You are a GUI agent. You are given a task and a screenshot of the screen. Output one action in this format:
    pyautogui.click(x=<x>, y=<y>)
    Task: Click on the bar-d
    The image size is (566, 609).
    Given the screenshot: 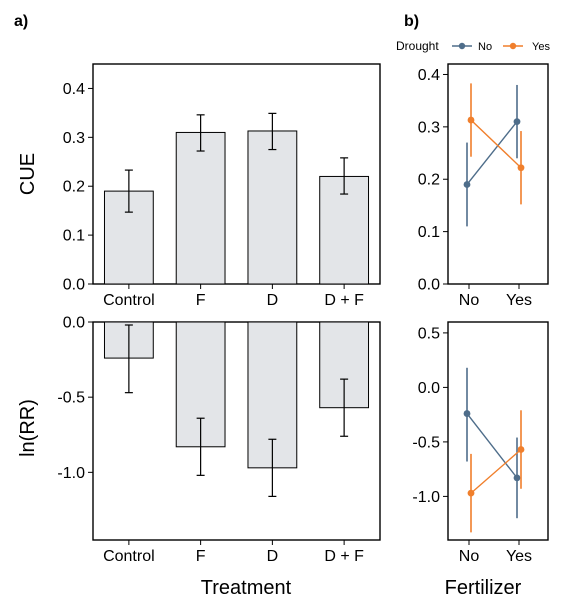 What is the action you would take?
    pyautogui.click(x=272, y=207)
    